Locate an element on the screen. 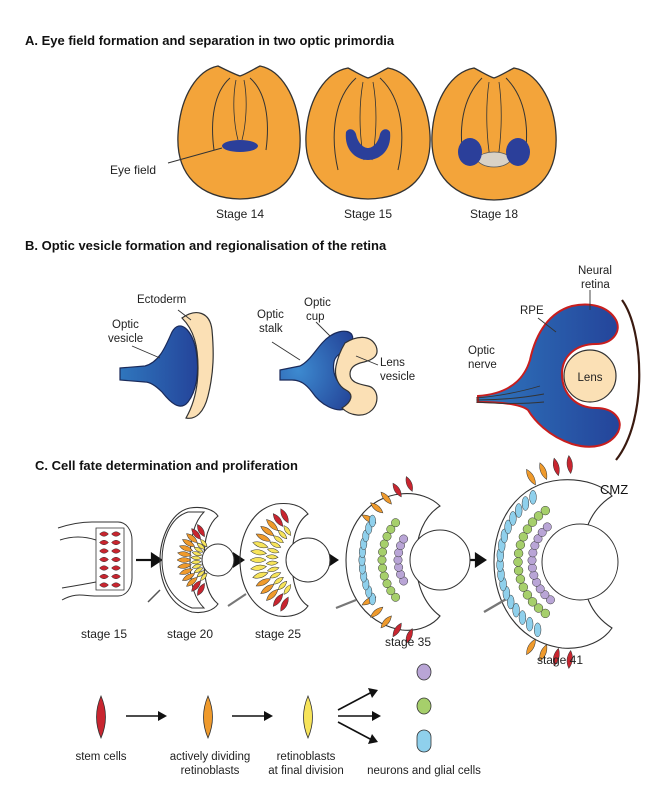 The image size is (659, 808). neural-retina-label-1: Neural is located at coordinates (595, 271).